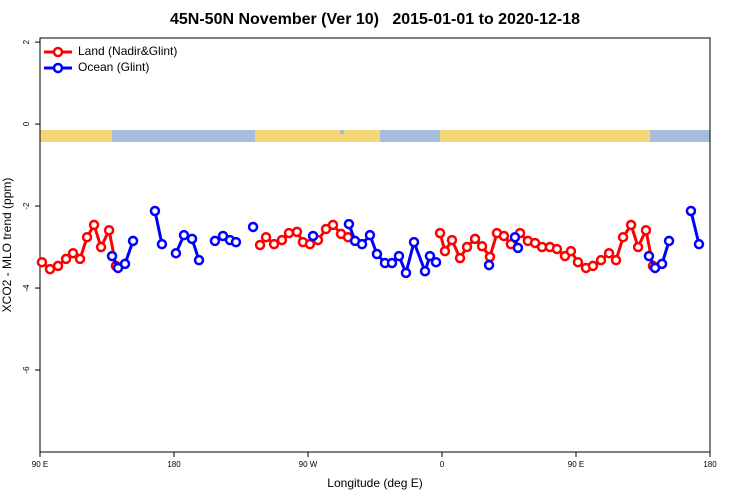  I want to click on y-axis-label: XCO2 - MLO trend (ppm), so click(7, 245).